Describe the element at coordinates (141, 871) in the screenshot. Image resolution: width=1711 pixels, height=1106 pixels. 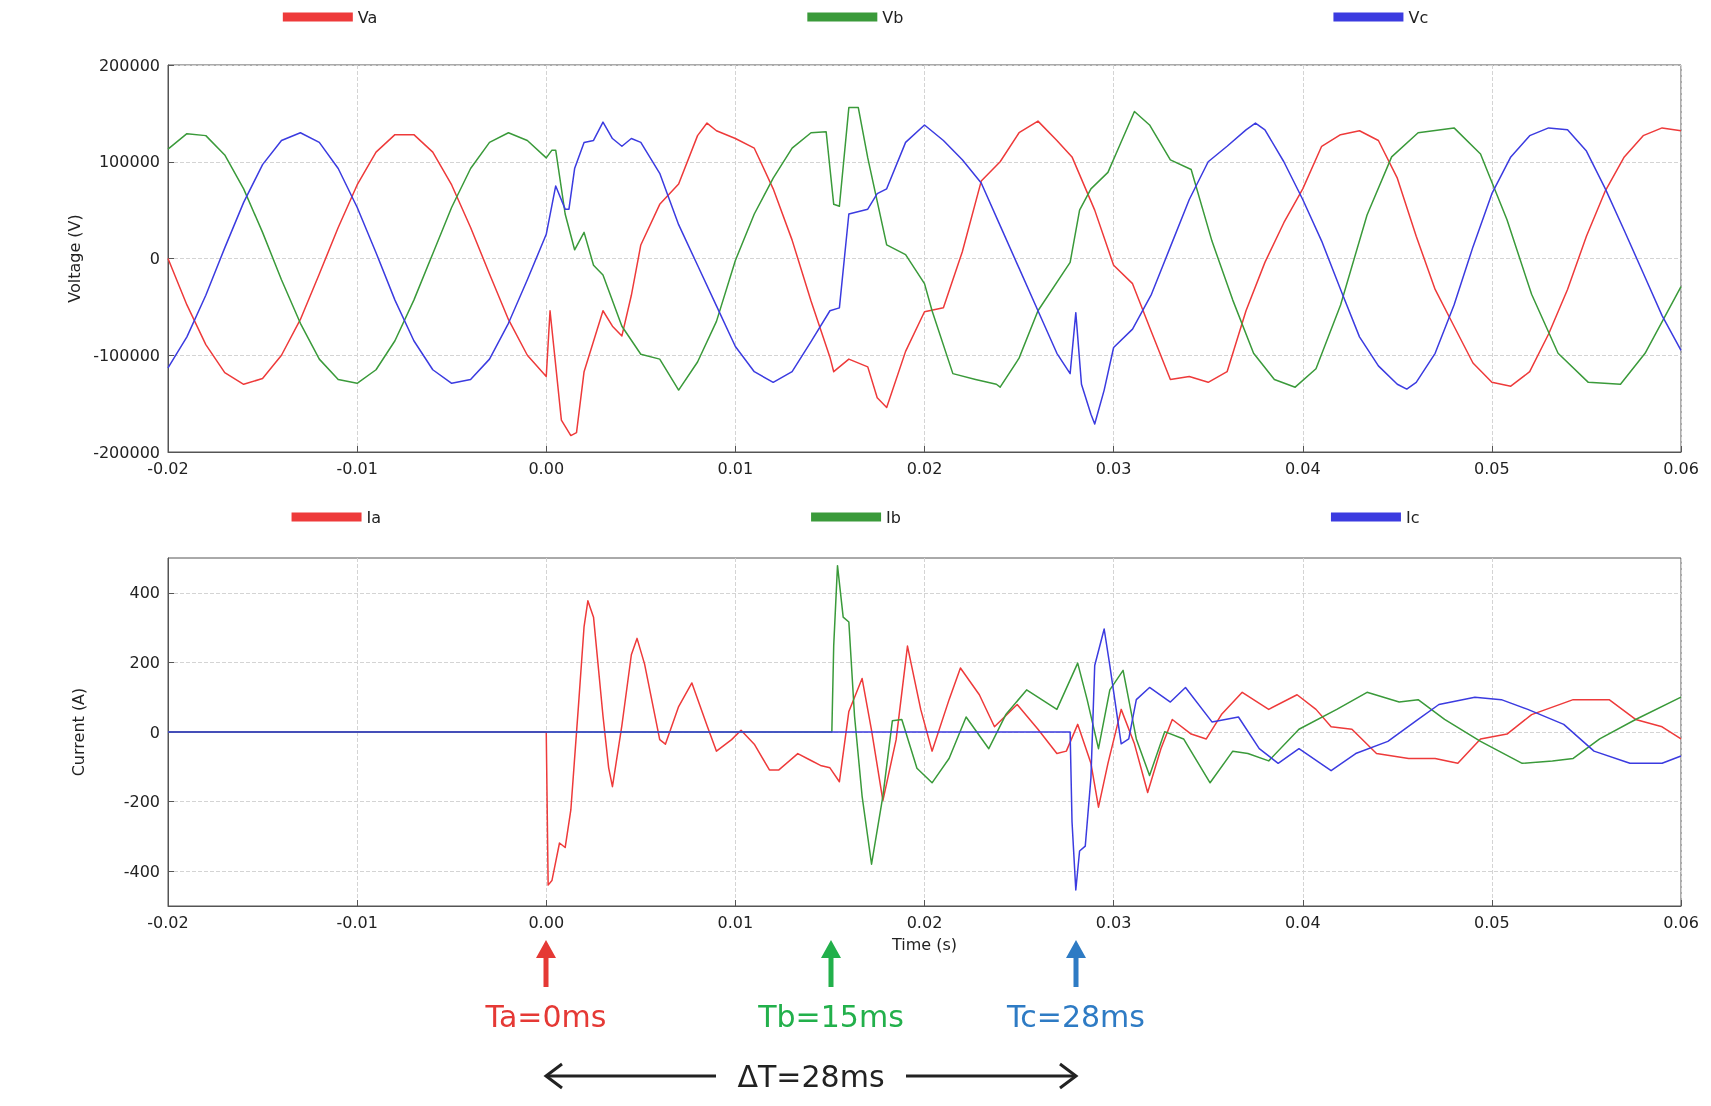
I see `y-tick-label: -400` at that location.